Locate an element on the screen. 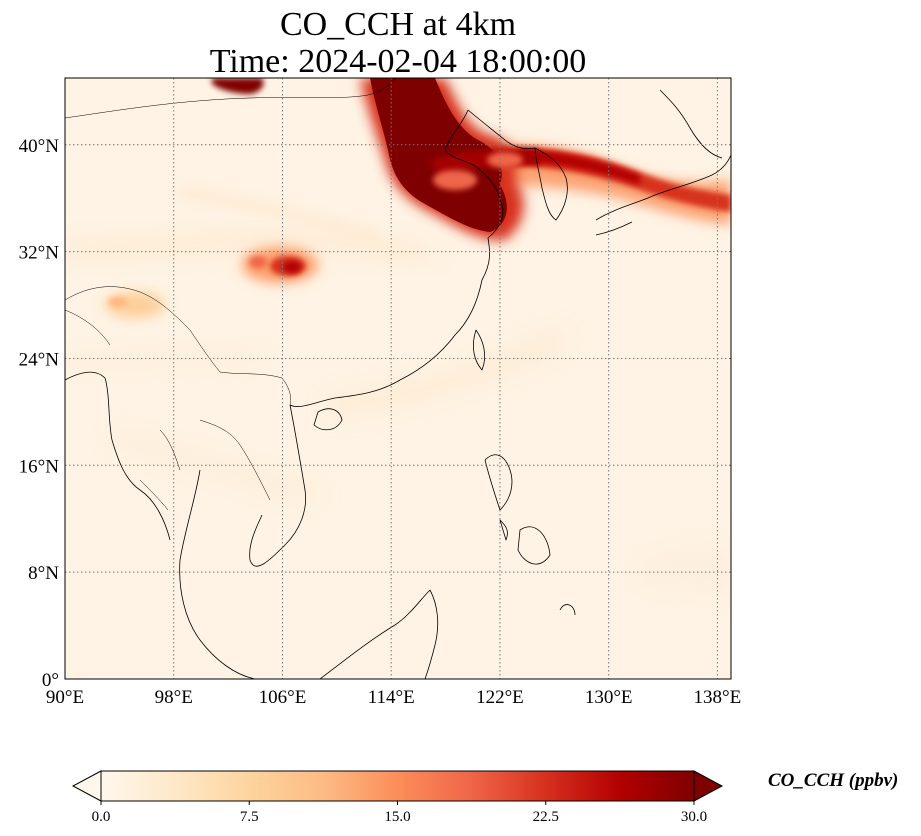  colorbar: 0.0 7.5 15.0 22.5 30.0 is located at coordinates (397, 797).